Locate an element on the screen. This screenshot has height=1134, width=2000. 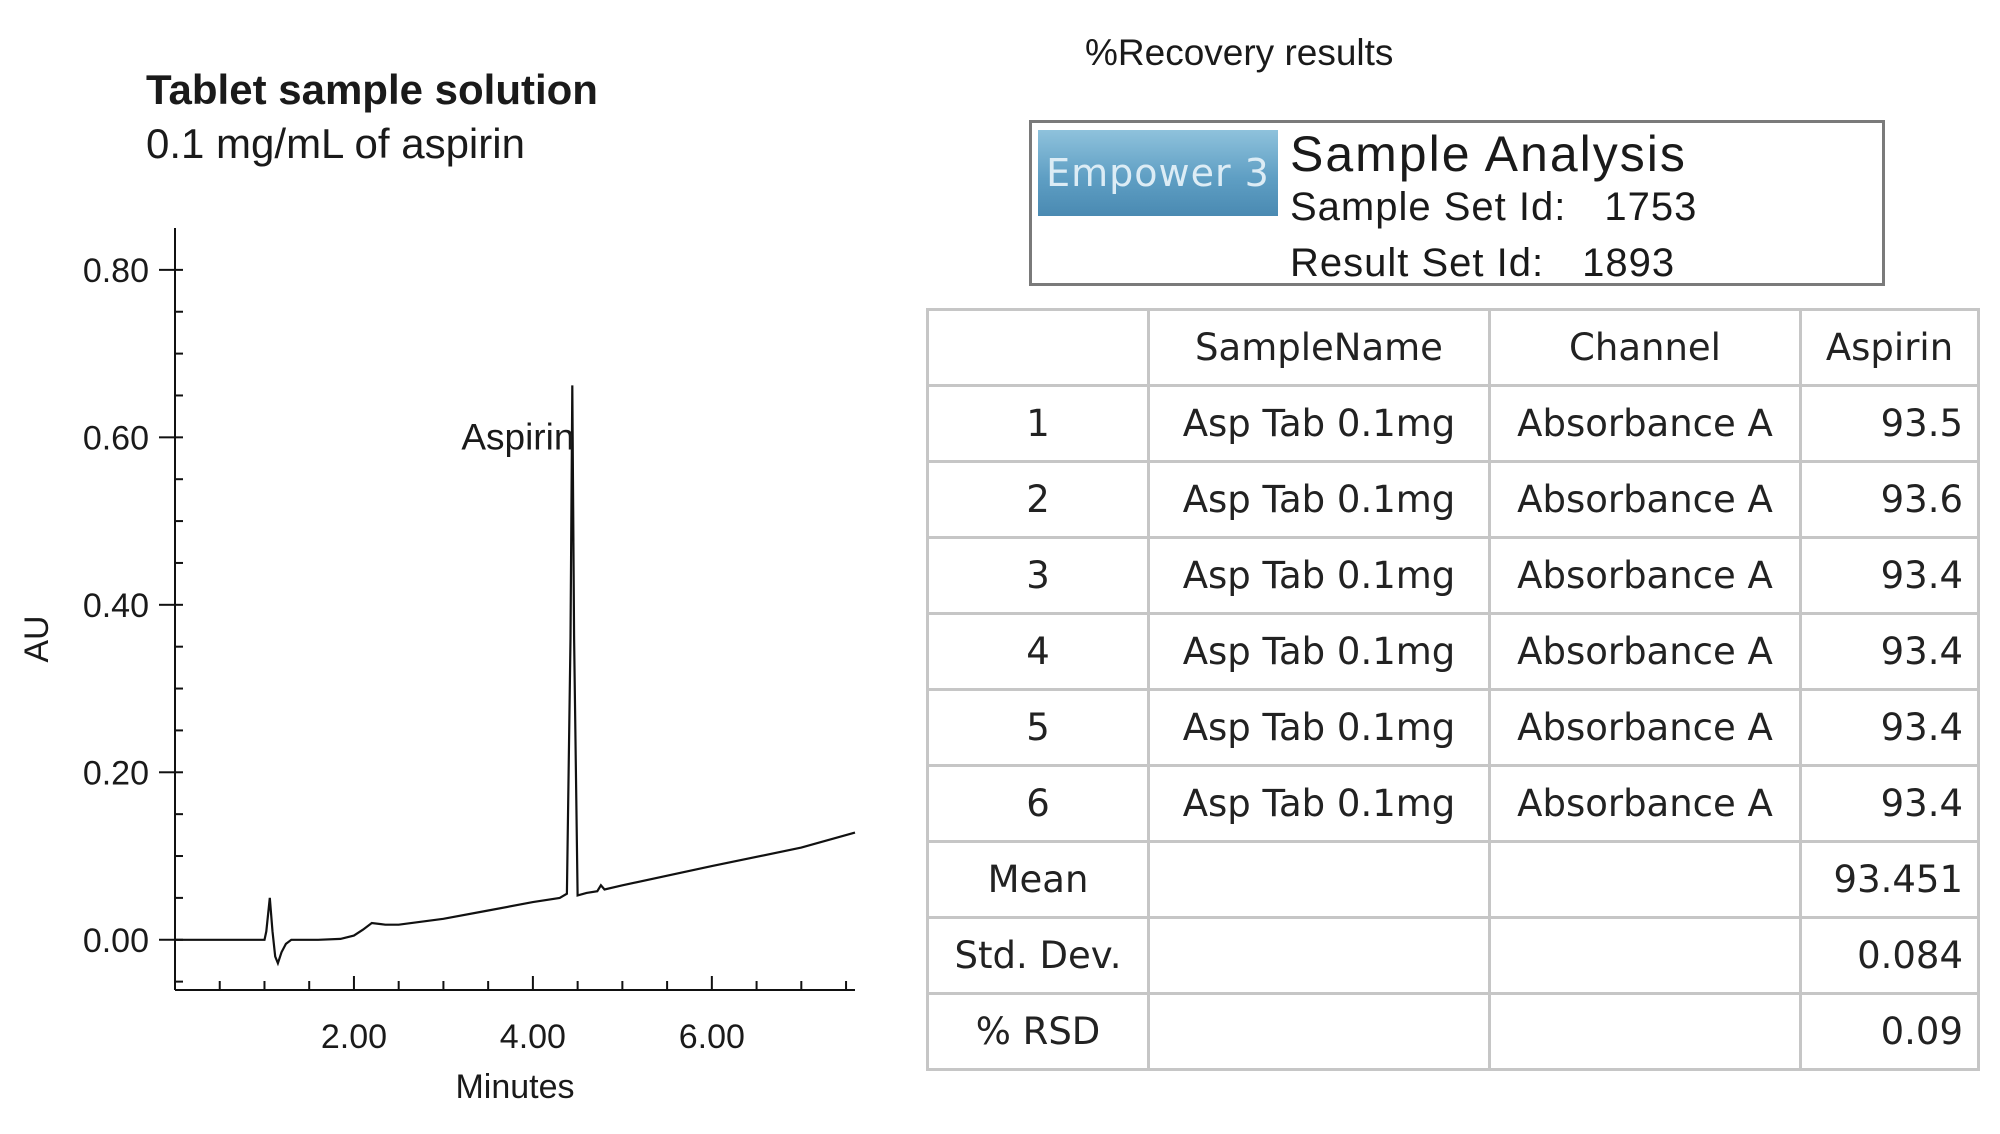
column-header: SampleName is located at coordinates (1319, 347).